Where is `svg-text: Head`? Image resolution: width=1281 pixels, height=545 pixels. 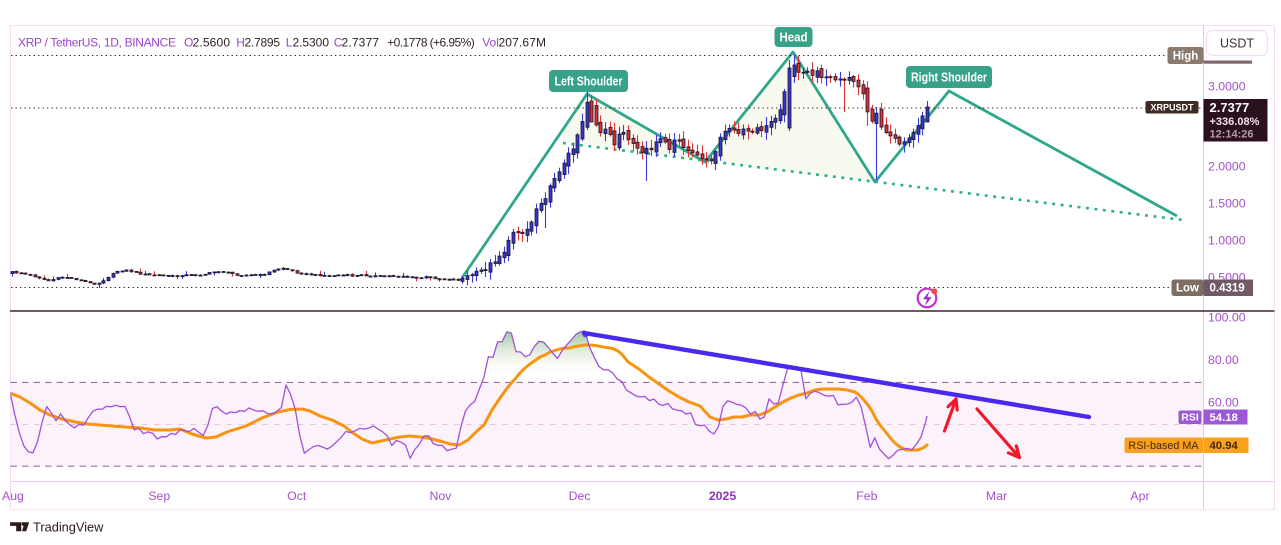 svg-text: Head is located at coordinates (794, 38).